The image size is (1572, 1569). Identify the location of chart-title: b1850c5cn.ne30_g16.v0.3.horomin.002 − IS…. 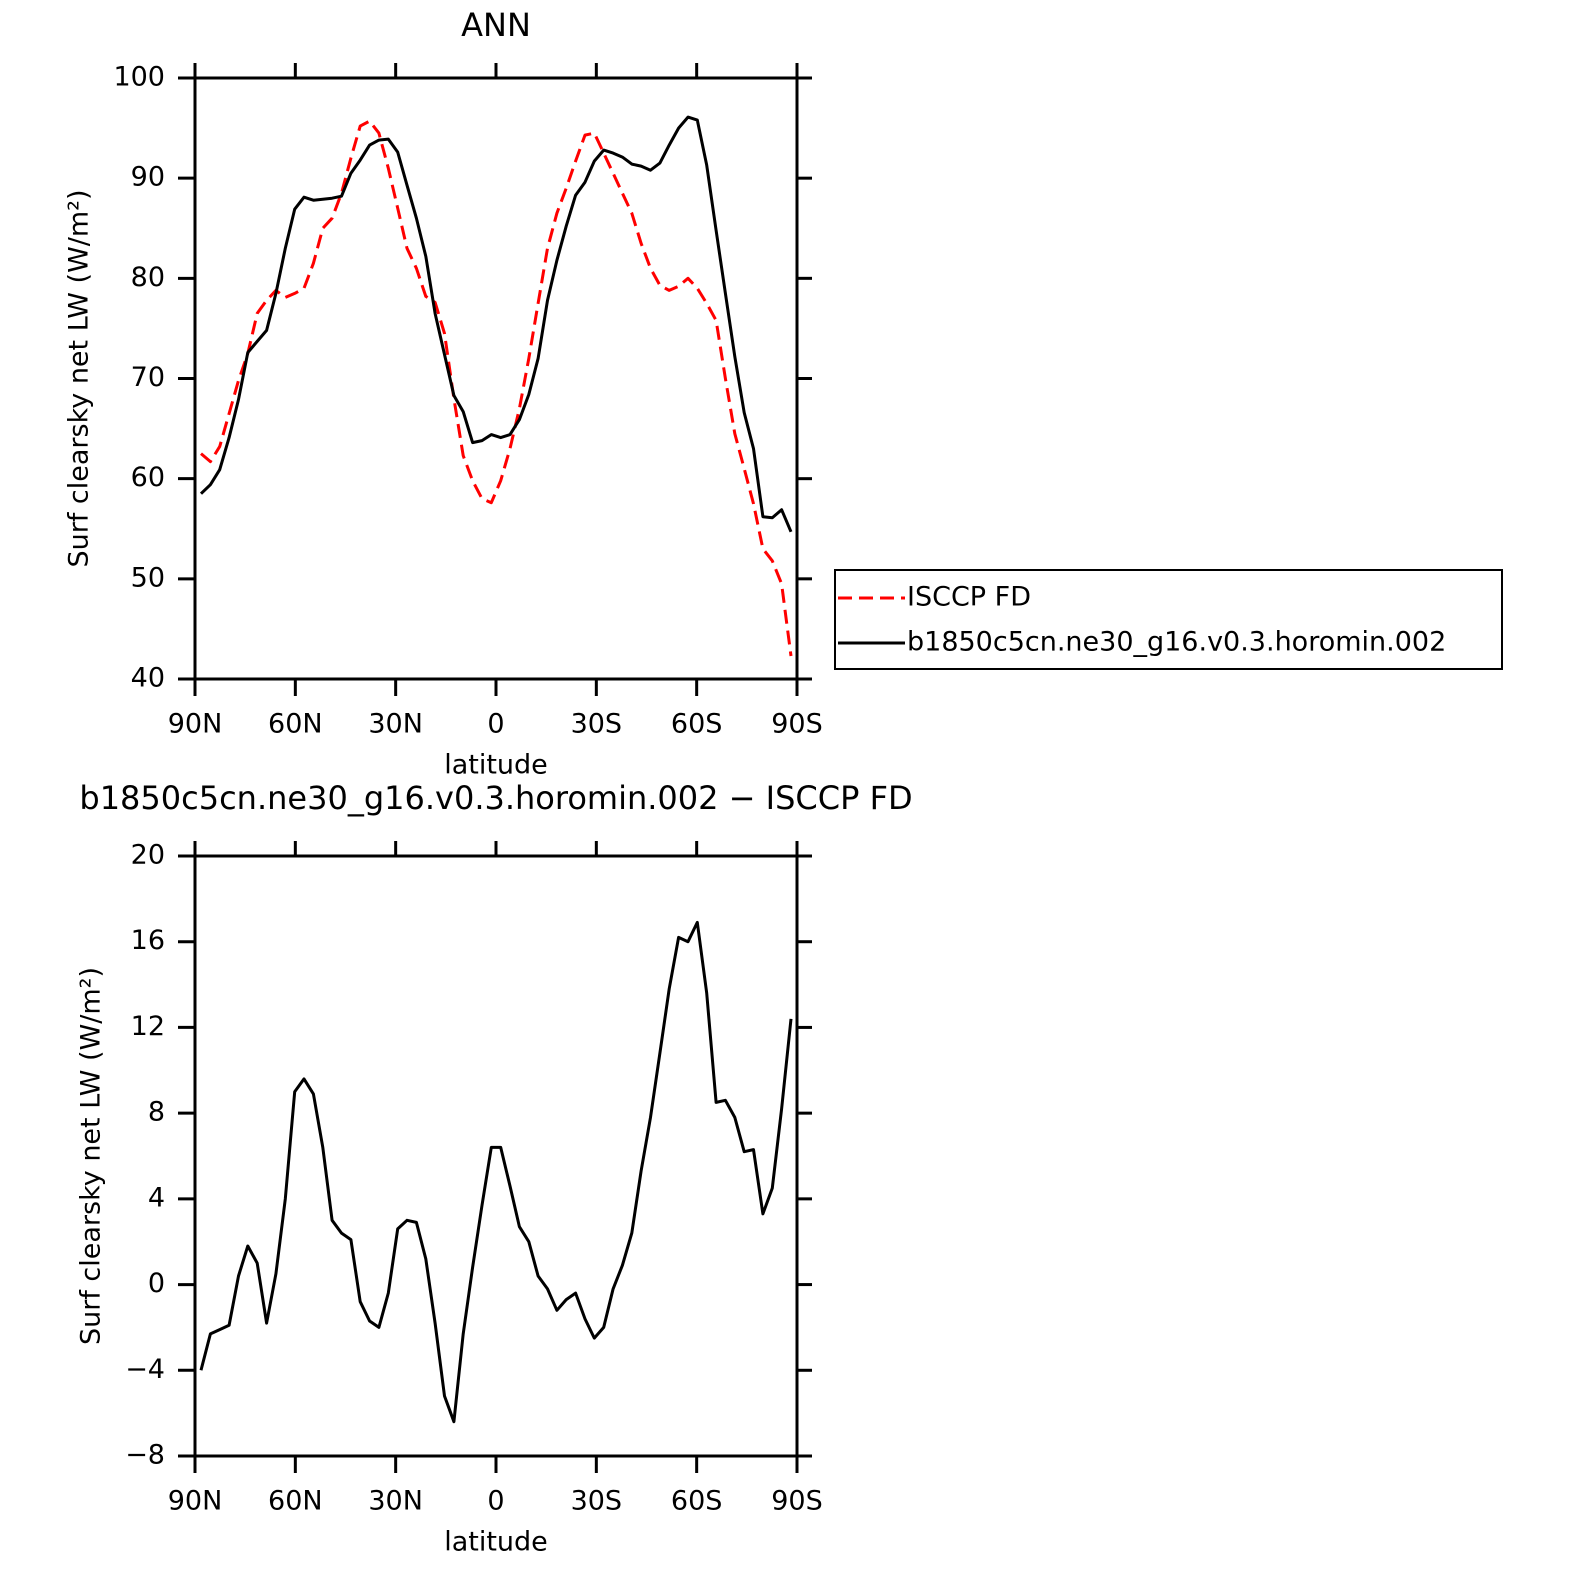
(495, 798).